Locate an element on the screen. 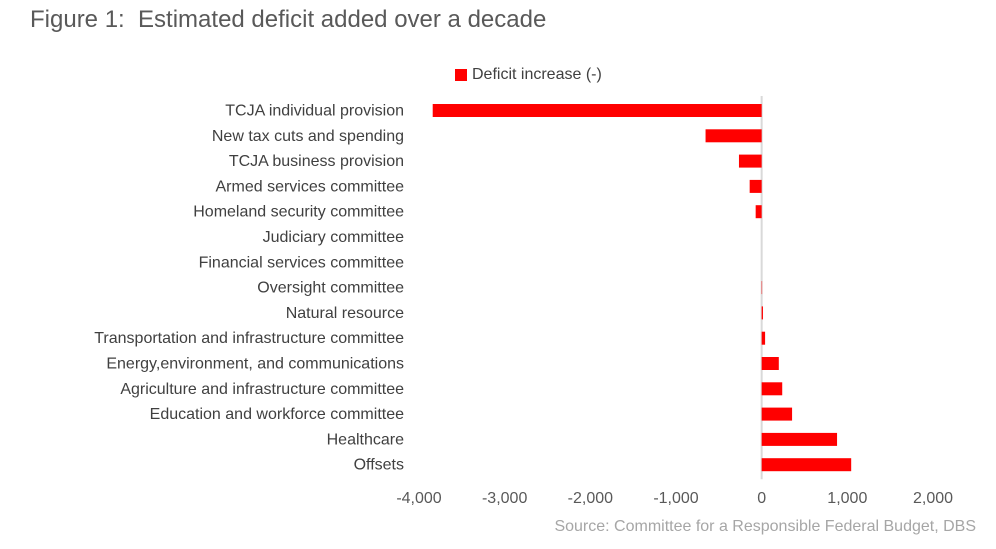 The width and height of the screenshot is (996, 549). category-label: Offsets is located at coordinates (379, 465).